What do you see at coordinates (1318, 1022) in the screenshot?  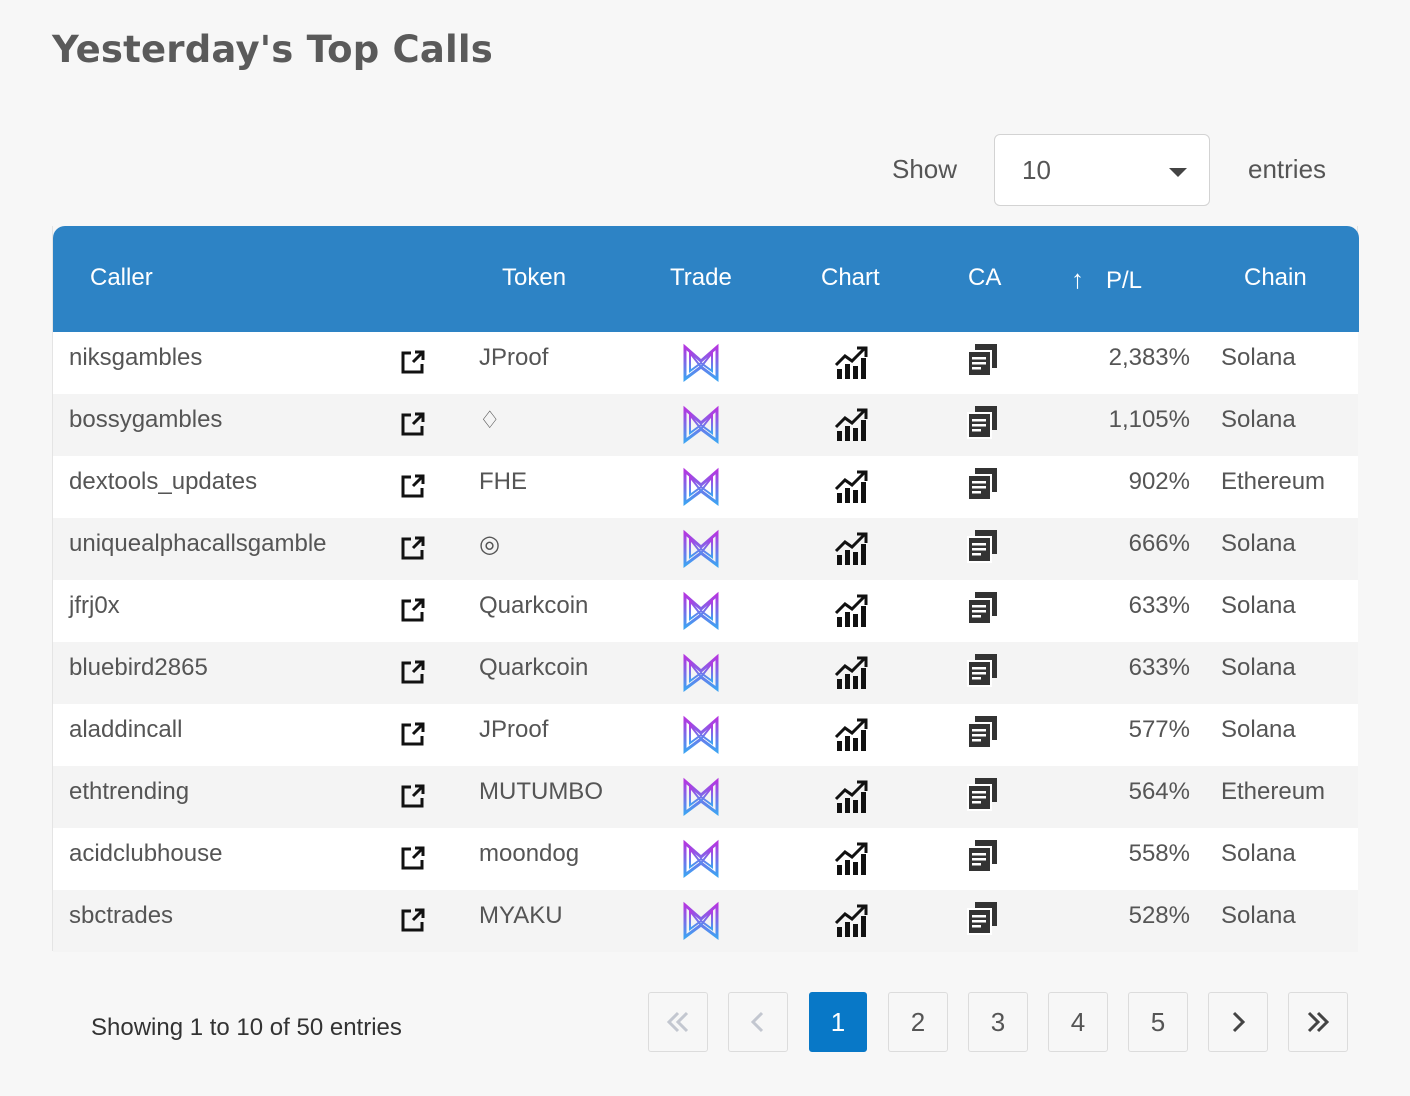 I see `last-page-button` at bounding box center [1318, 1022].